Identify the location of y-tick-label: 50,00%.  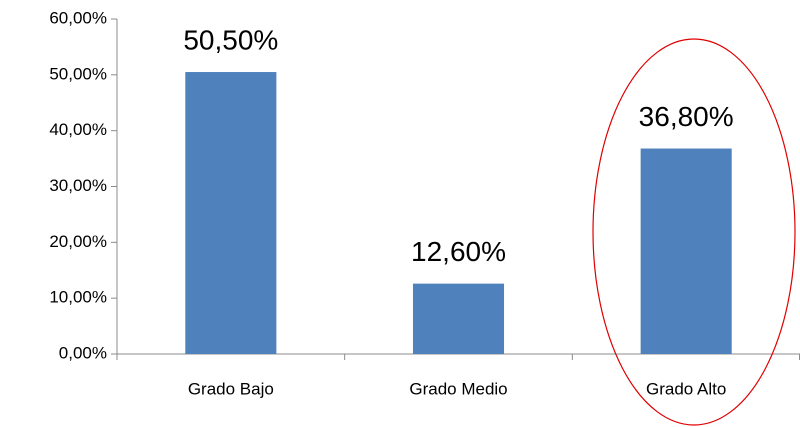
(78, 73).